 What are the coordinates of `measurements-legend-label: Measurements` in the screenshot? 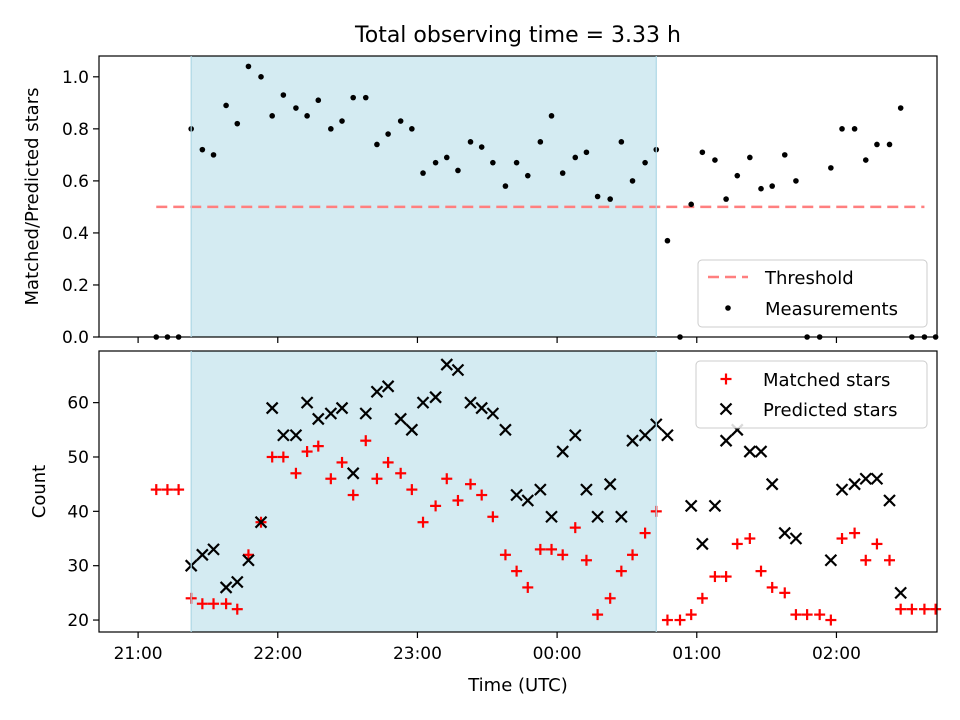 It's located at (831, 309).